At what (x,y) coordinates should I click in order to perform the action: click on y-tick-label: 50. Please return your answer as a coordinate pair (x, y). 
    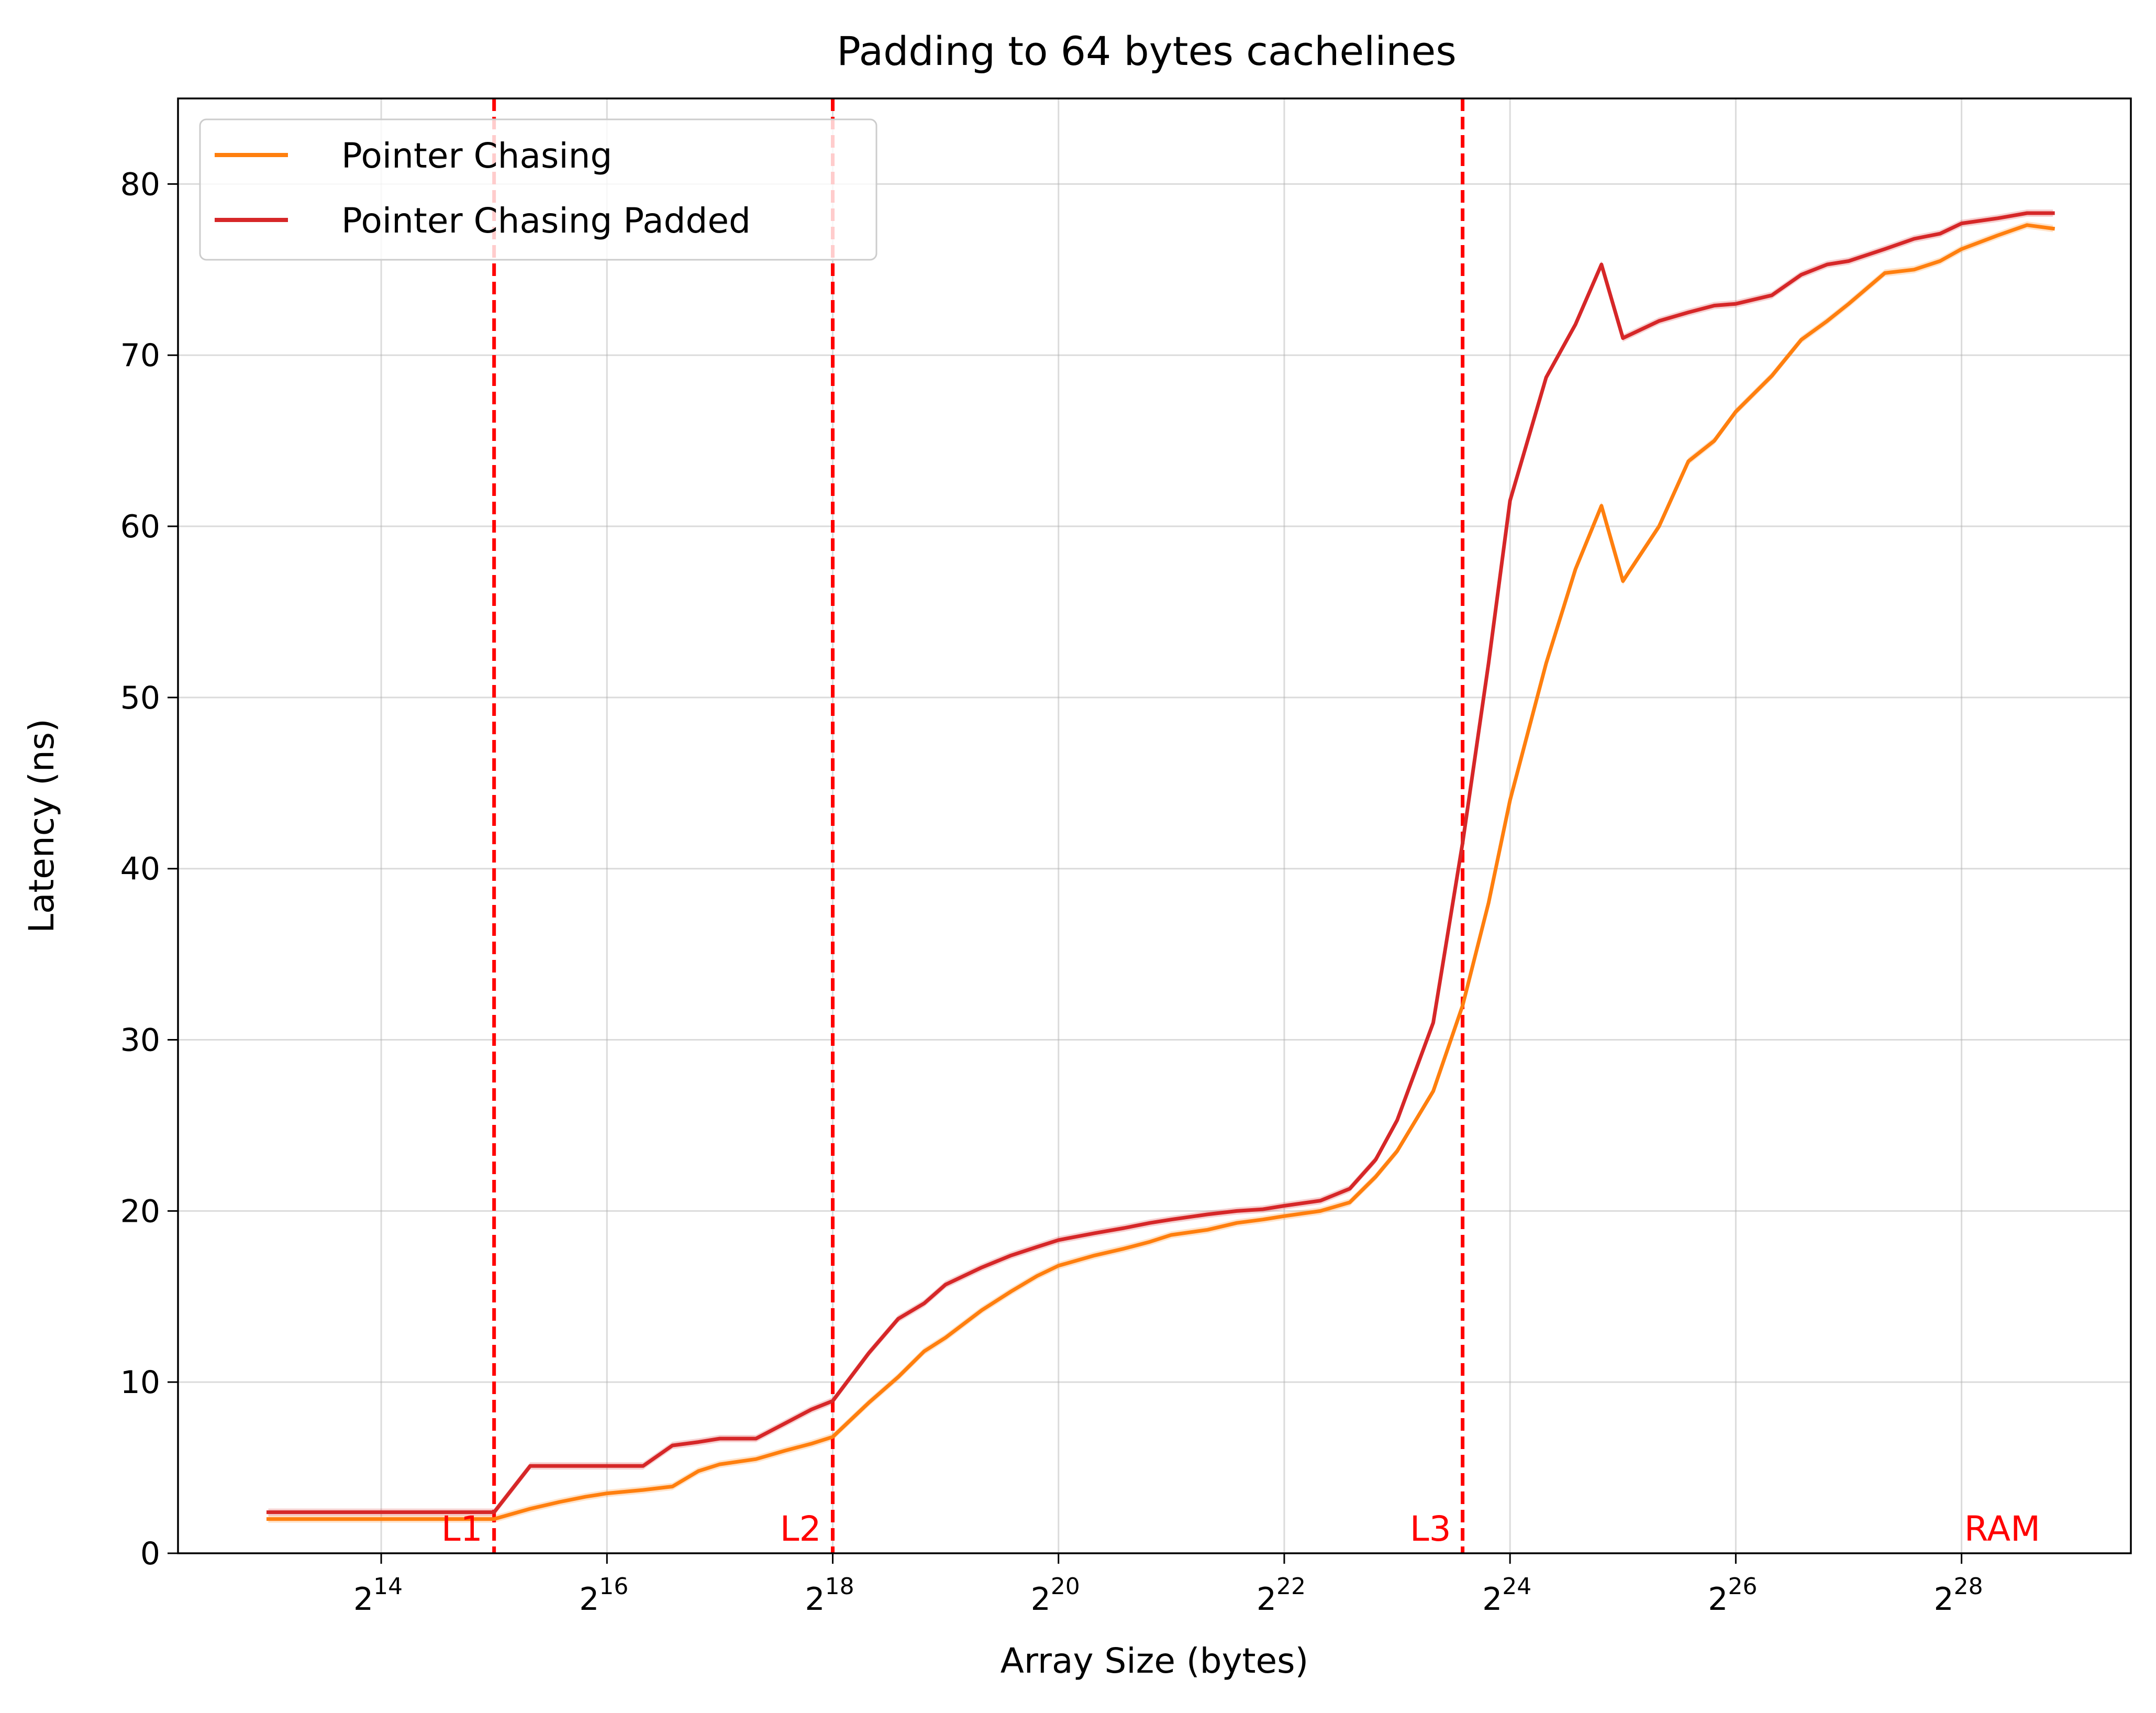
    Looking at the image, I should click on (140, 698).